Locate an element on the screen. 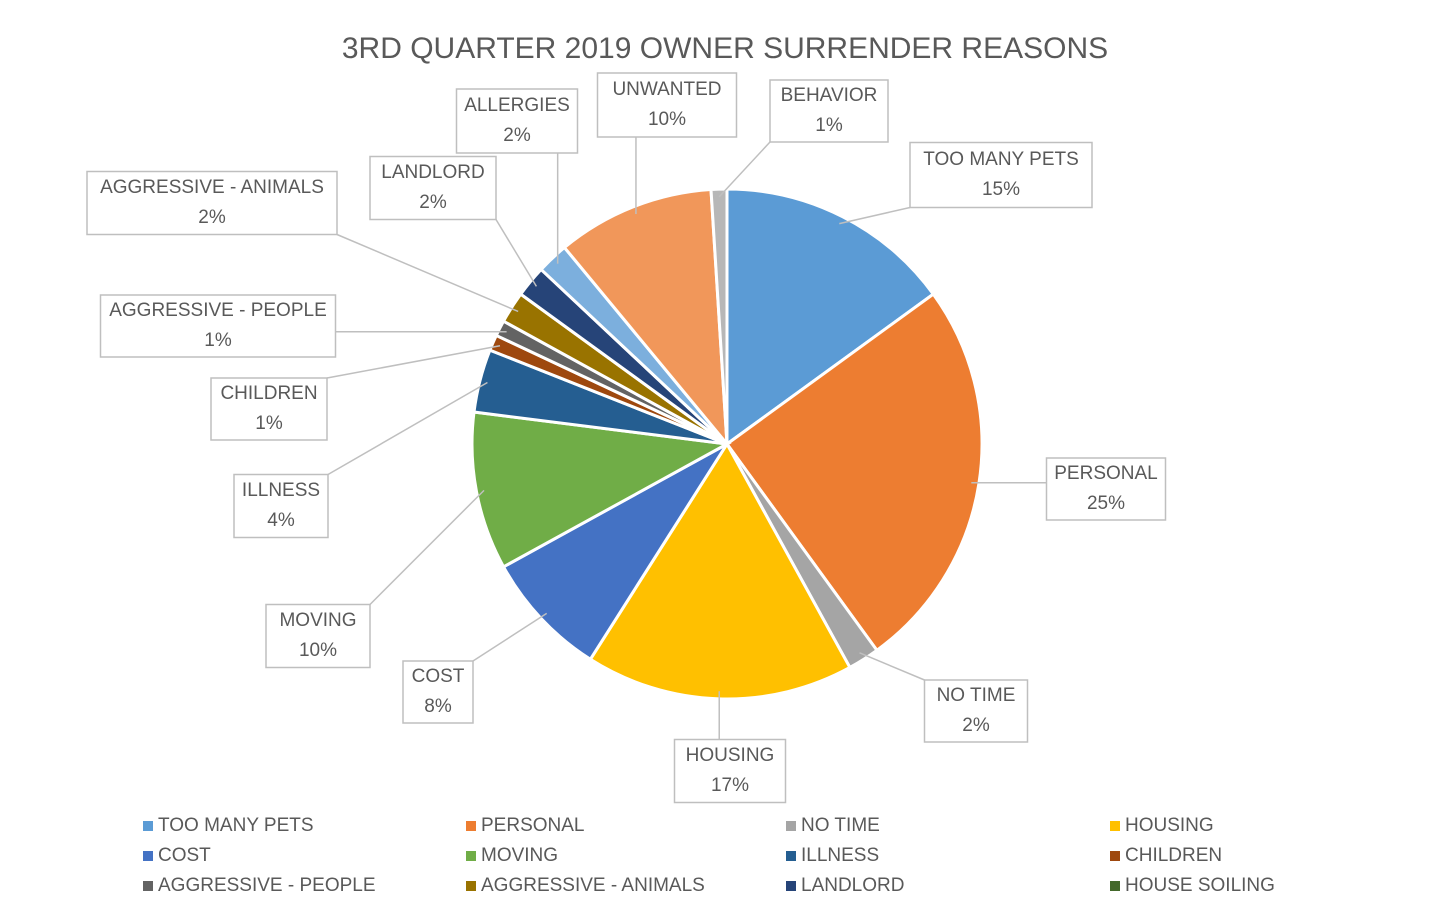 The height and width of the screenshot is (912, 1449). data-label-name: CHILDREN is located at coordinates (268, 393).